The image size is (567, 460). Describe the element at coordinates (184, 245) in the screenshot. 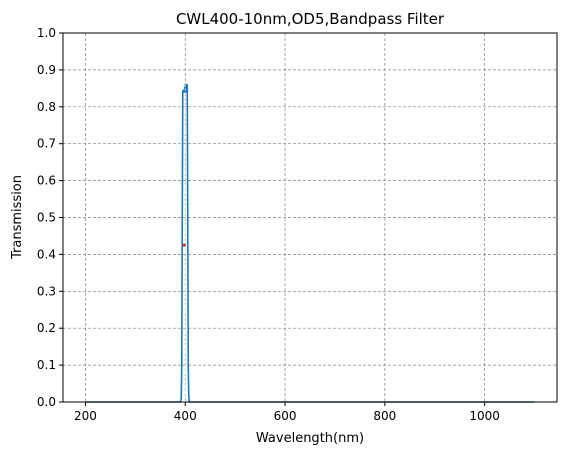

I see `center-wavelength-marker` at that location.